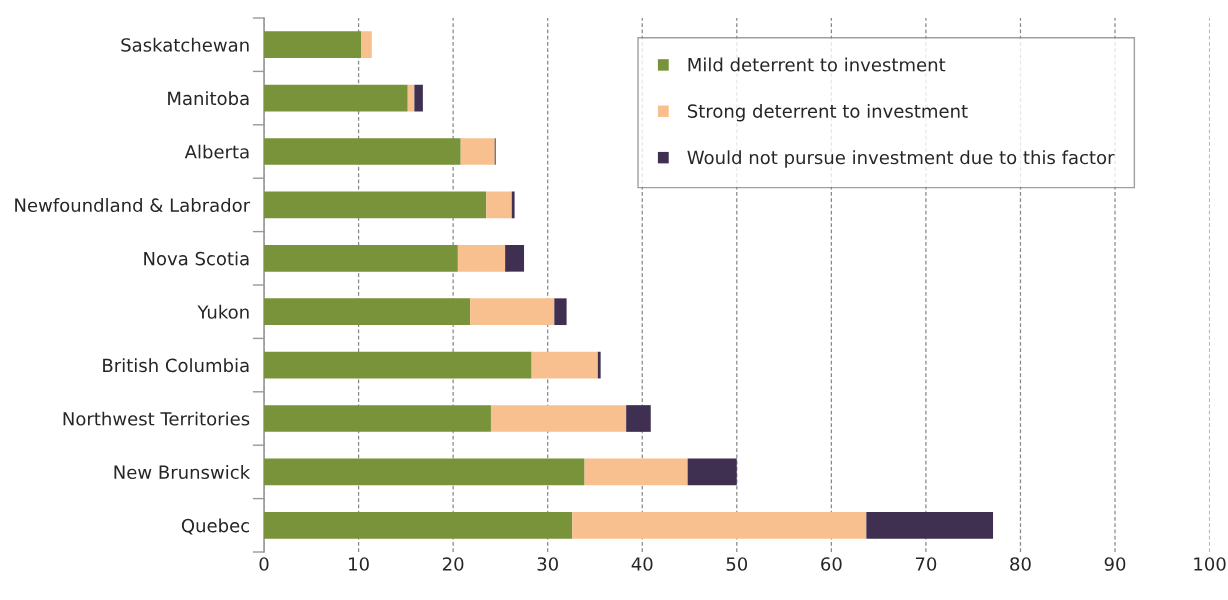 The height and width of the screenshot is (600, 1228). Describe the element at coordinates (216, 151) in the screenshot. I see `y-tick-label: Alberta` at that location.